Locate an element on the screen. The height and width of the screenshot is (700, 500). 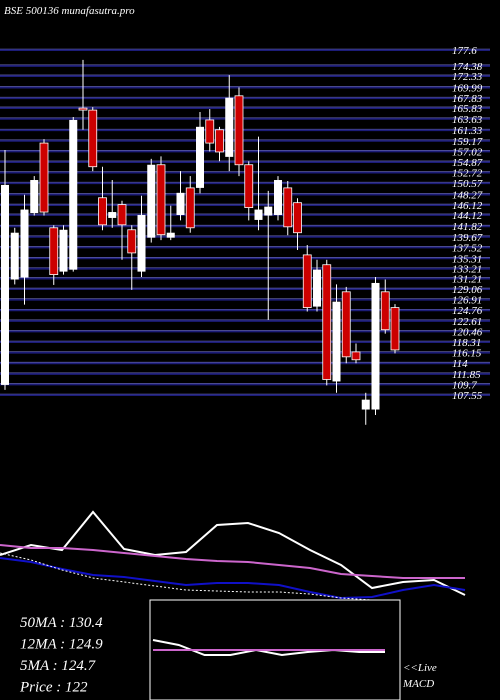
y-tick-label: 137.52 is located at coordinates (467, 248).